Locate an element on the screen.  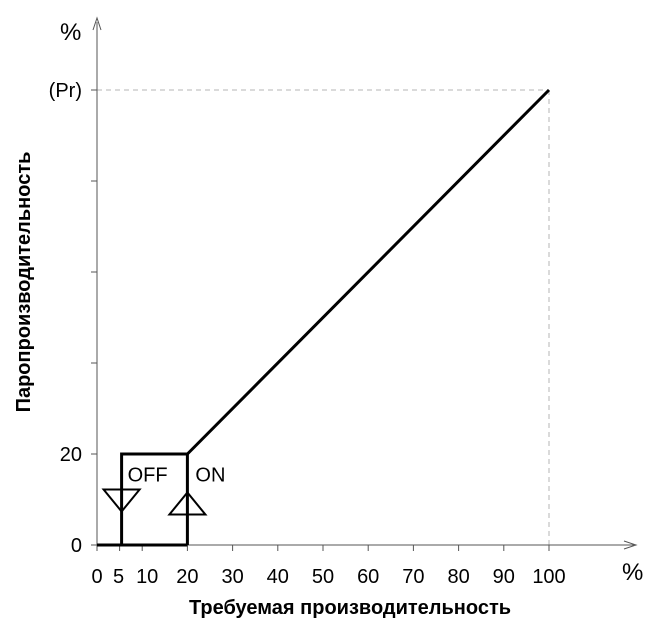
x-tick-label: 70 is located at coordinates (413, 577).